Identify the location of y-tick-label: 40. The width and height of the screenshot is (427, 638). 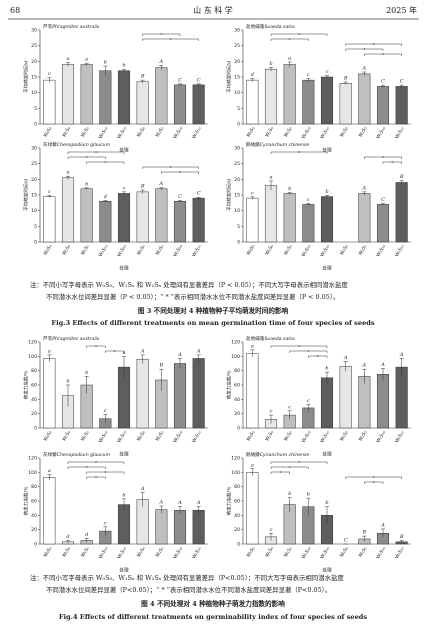
(237, 400).